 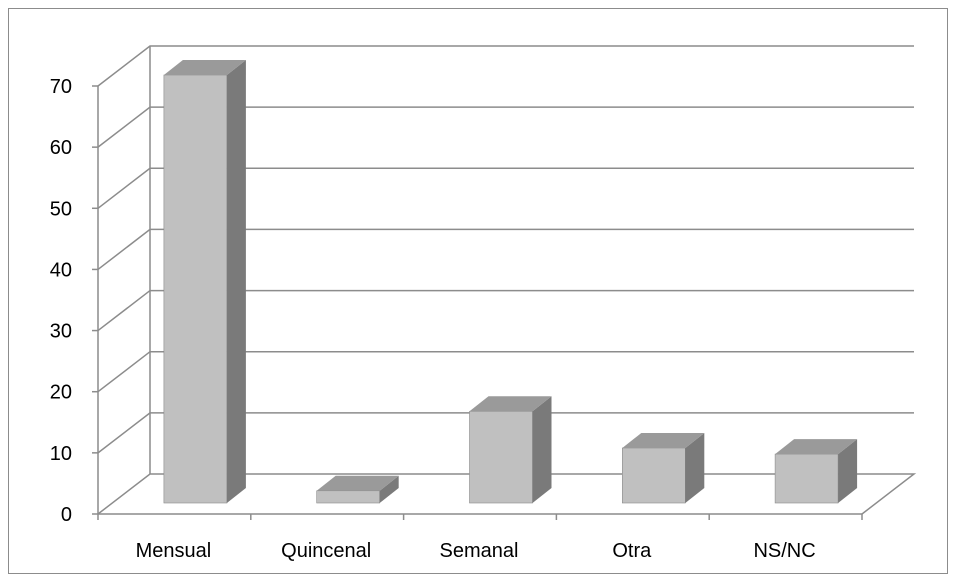 I want to click on x-tick-label: Mensual, so click(x=174, y=551).